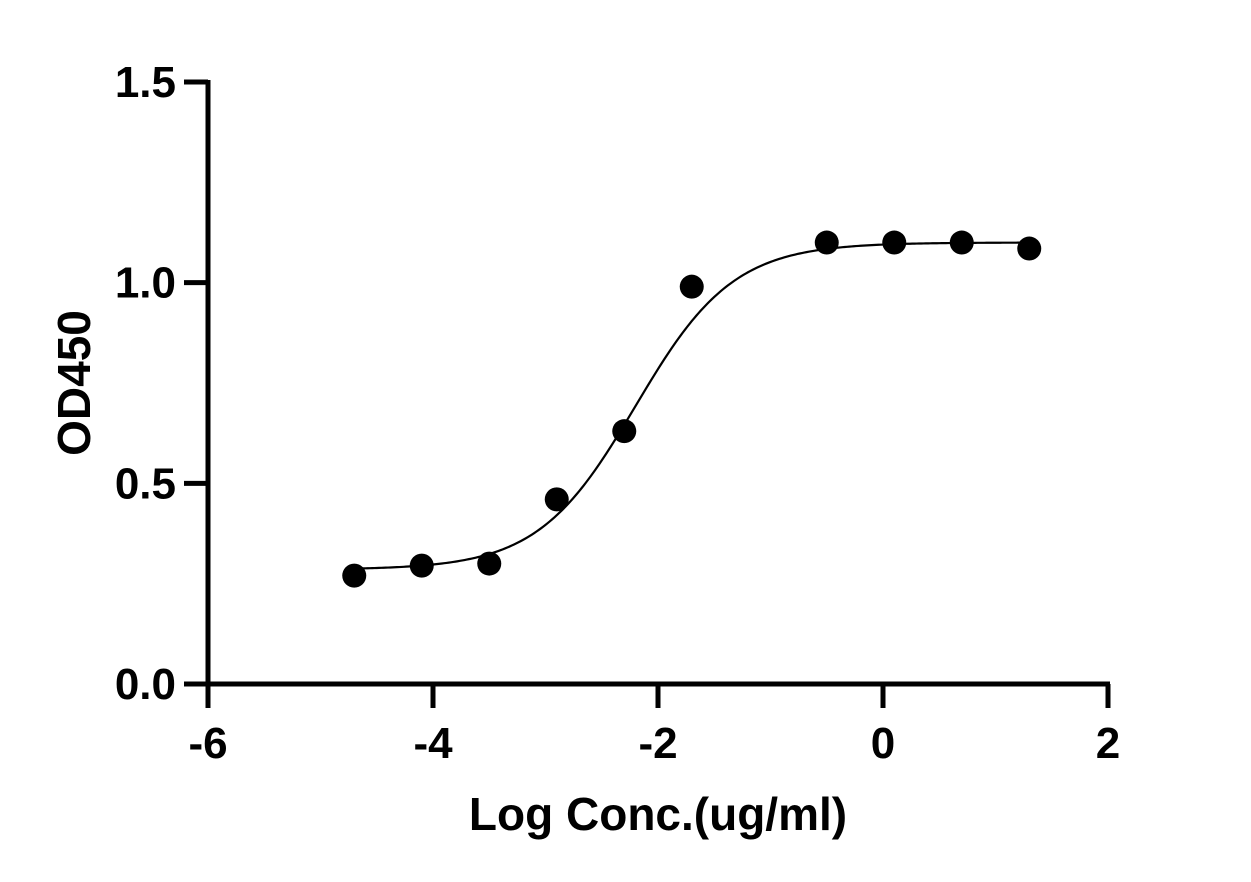  Describe the element at coordinates (1108, 743) in the screenshot. I see `x-tick-label: 2` at that location.